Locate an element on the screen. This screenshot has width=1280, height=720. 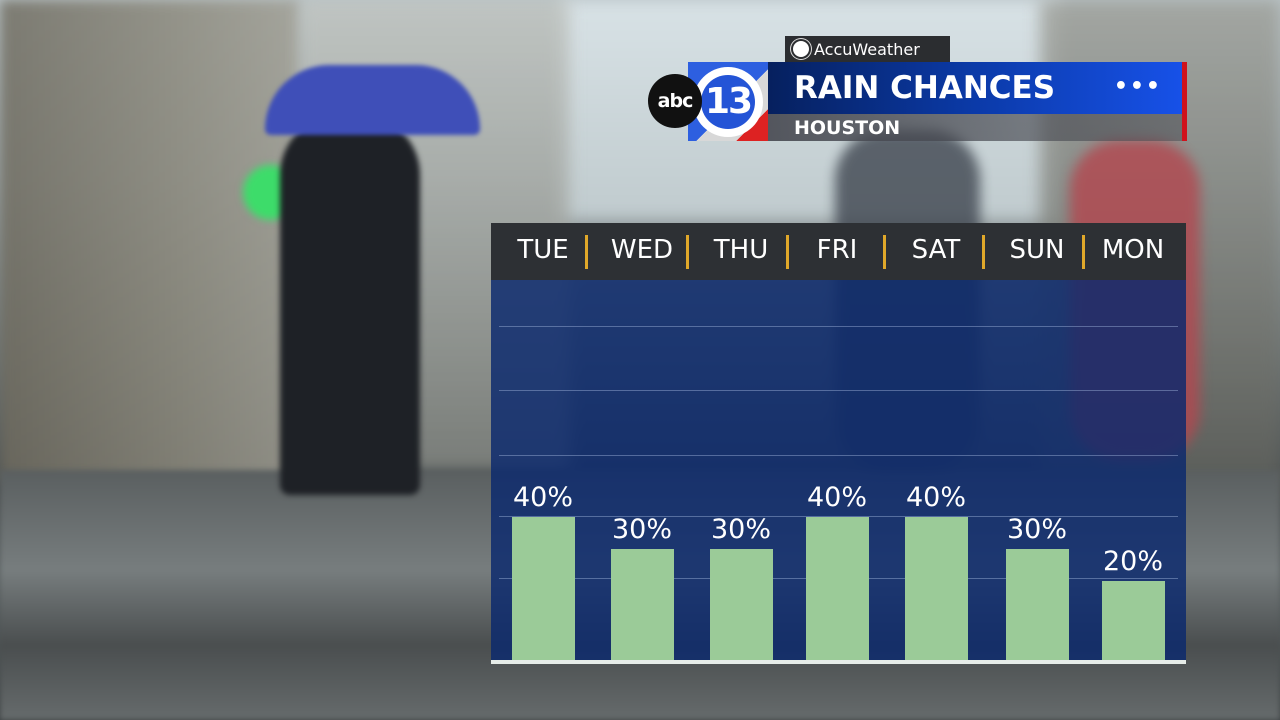
background-umbrella is located at coordinates (372, 100).